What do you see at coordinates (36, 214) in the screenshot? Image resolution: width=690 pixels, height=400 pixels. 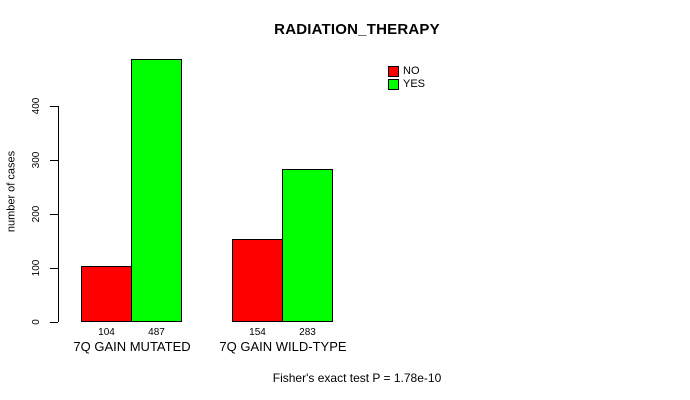 I see `y-axis-tick-label: 200` at bounding box center [36, 214].